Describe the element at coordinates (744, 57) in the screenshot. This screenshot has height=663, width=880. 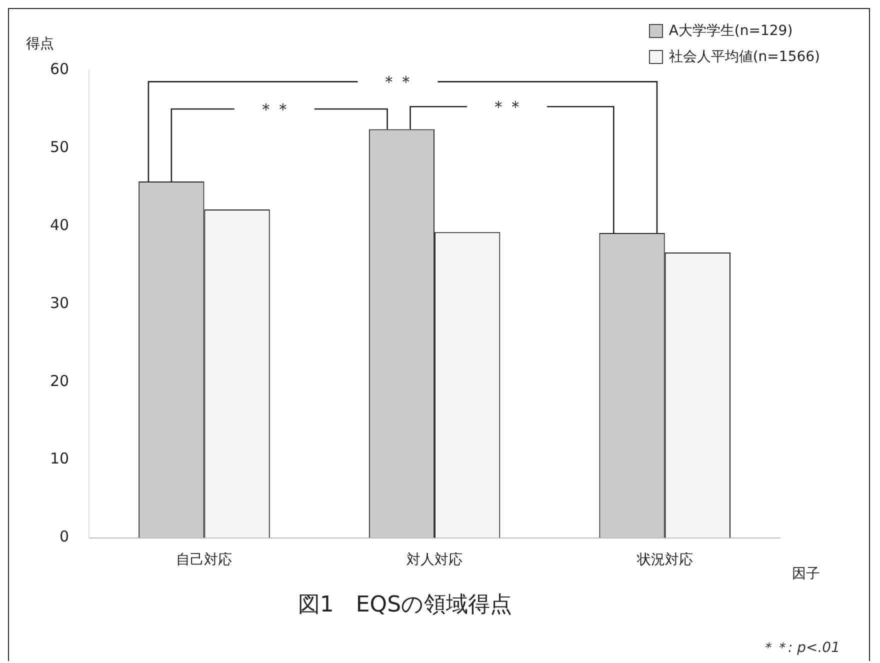
I see `legend-label: 社会人平均値(n=1566)` at that location.